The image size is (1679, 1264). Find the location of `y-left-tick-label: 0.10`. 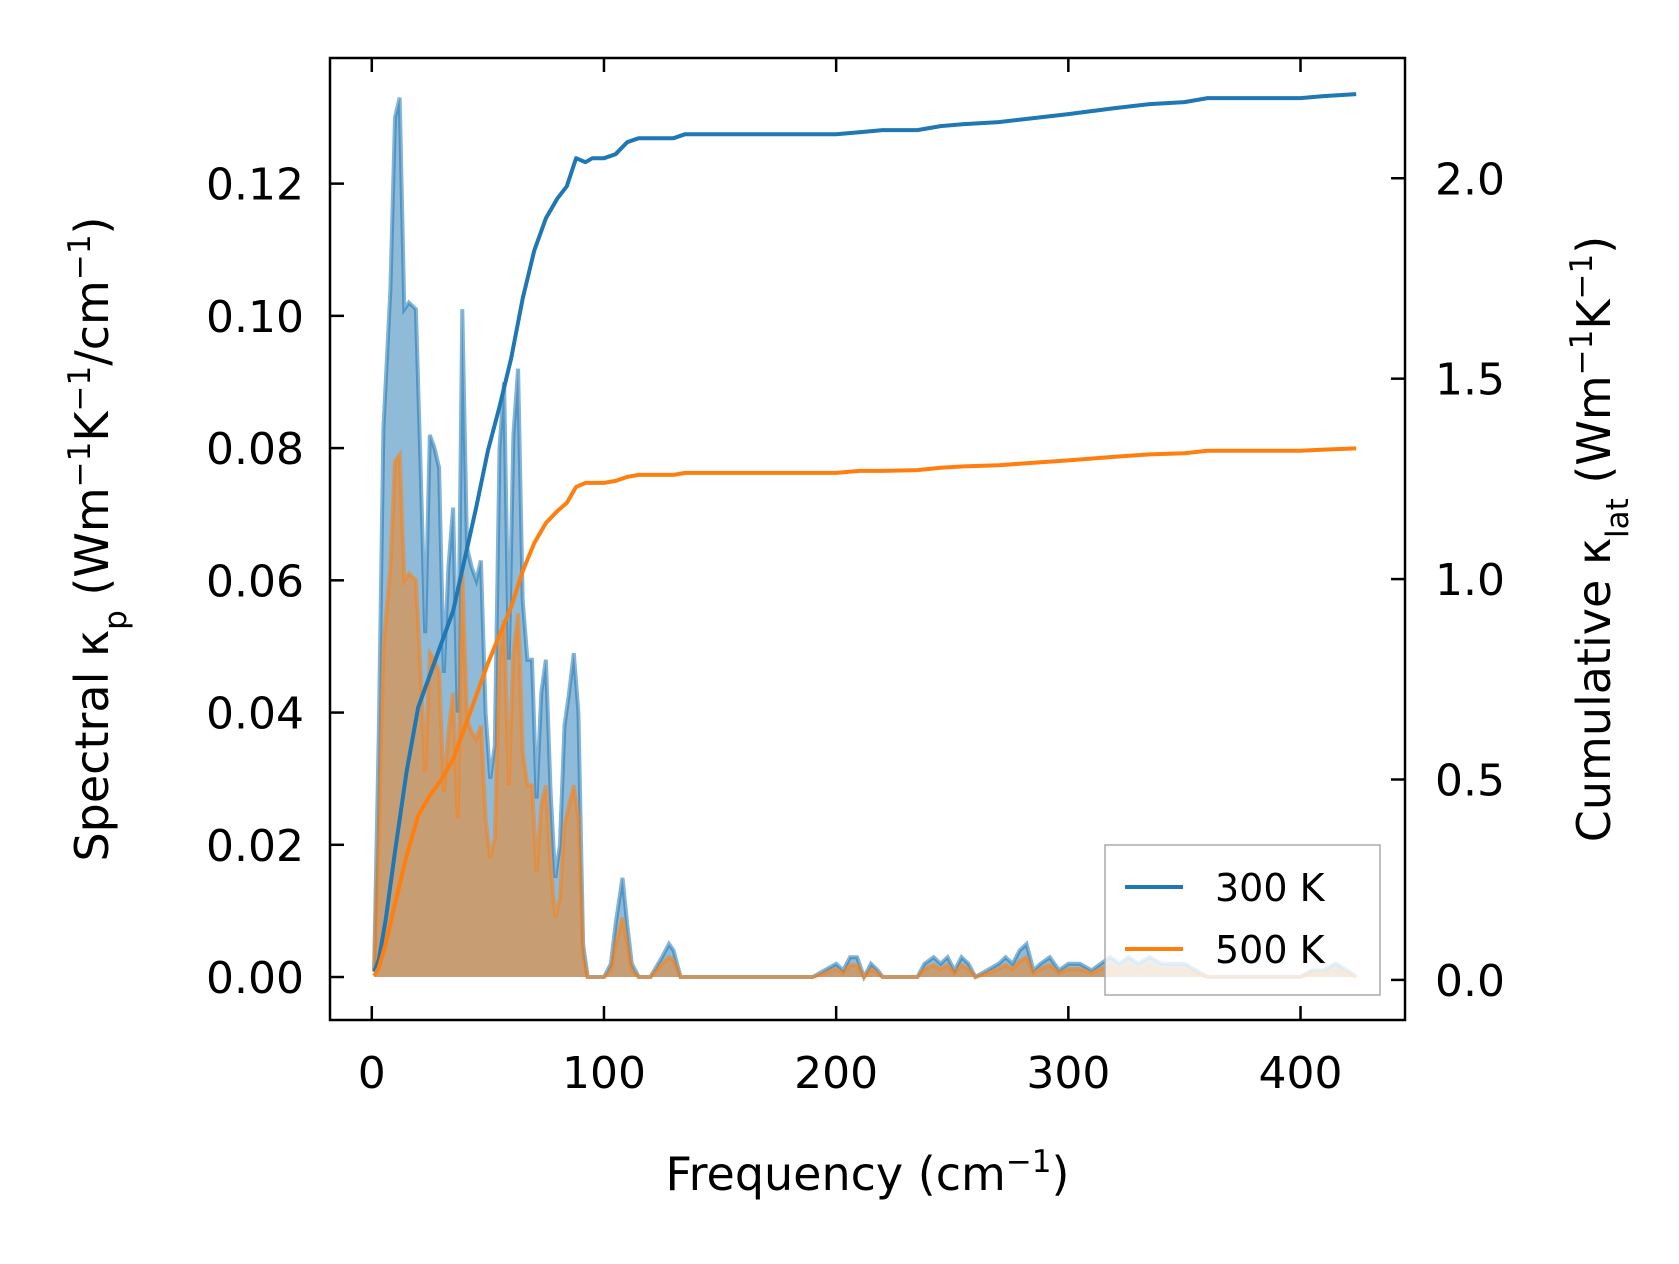

y-left-tick-label: 0.10 is located at coordinates (255, 317).